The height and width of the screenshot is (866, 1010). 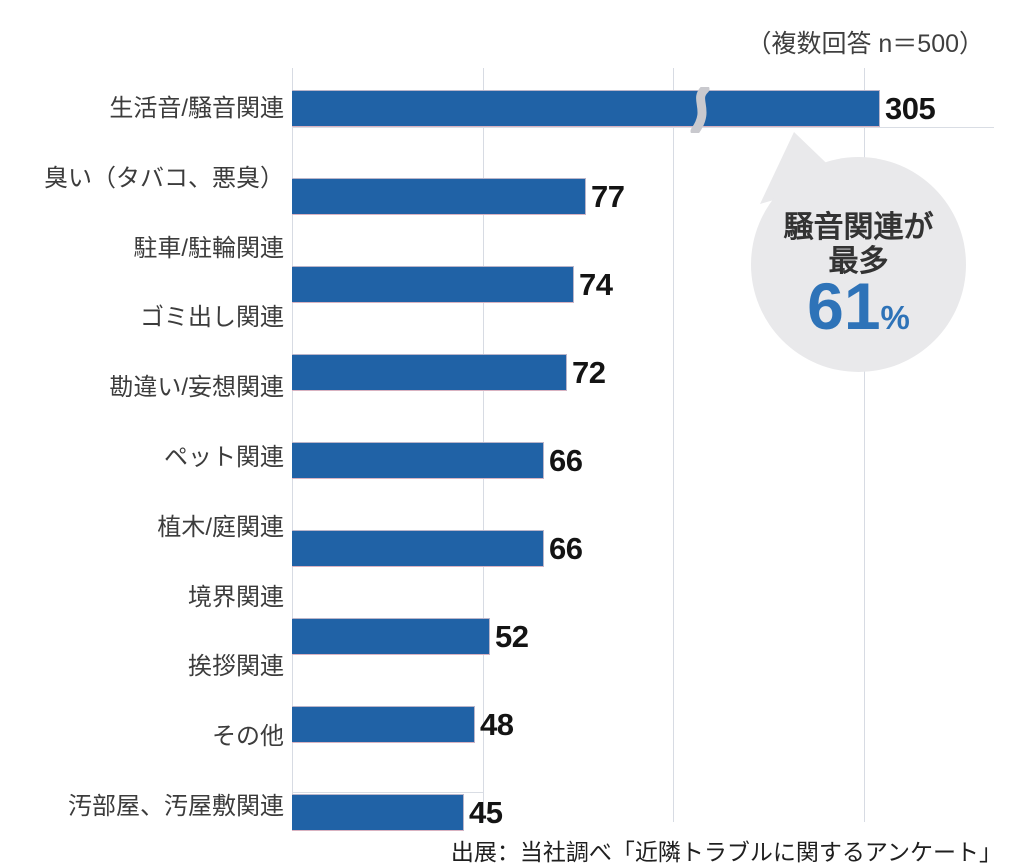 I want to click on bar-value-label: 77, so click(x=608, y=196).